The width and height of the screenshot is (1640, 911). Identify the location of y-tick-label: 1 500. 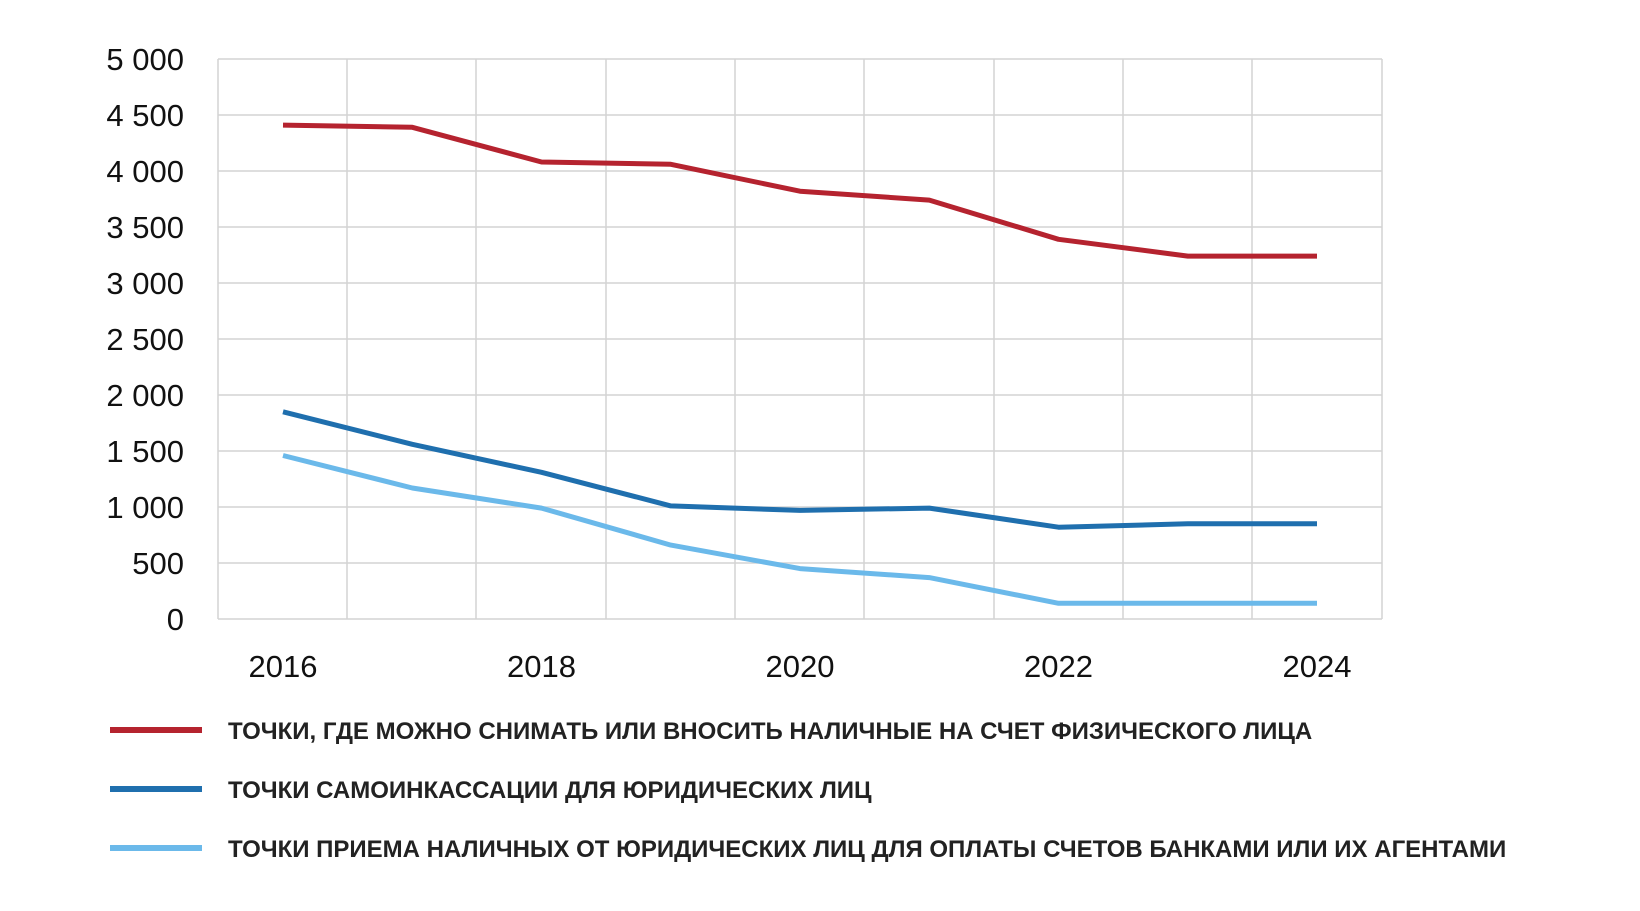
(145, 451).